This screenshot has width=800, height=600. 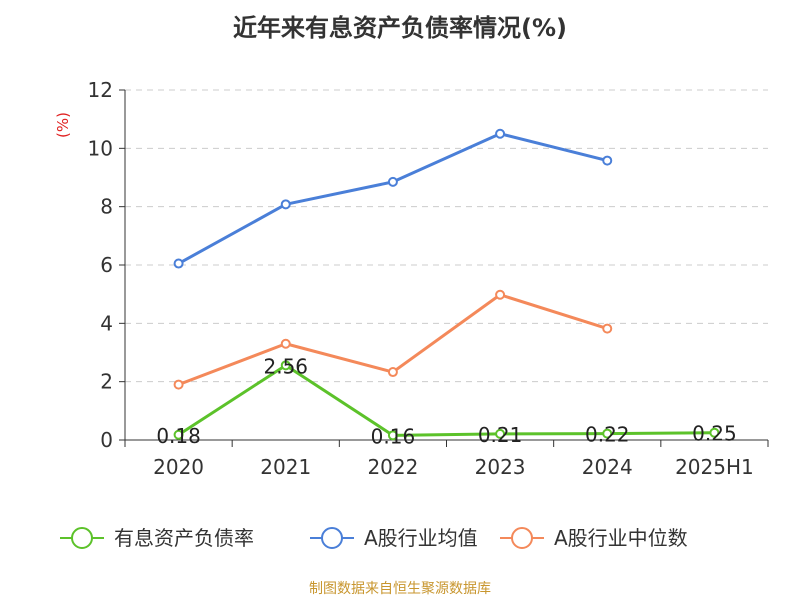 What do you see at coordinates (714, 467) in the screenshot?
I see `x-tick-label: 2025H1` at bounding box center [714, 467].